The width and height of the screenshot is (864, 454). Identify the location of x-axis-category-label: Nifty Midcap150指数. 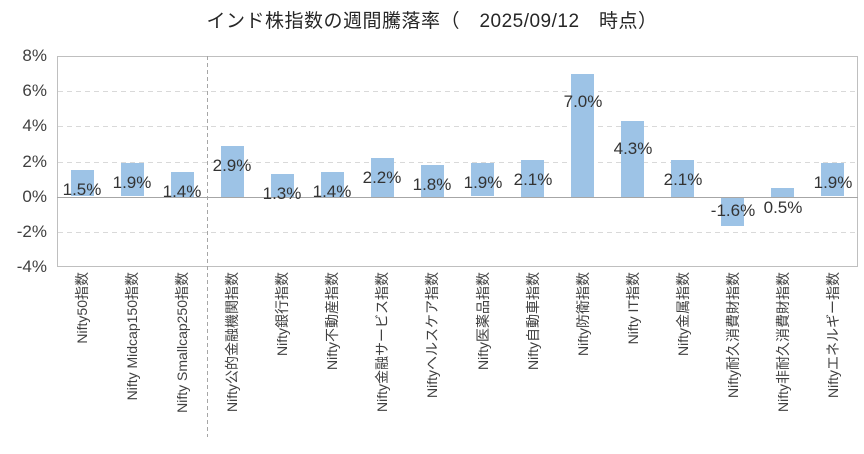
(132, 336).